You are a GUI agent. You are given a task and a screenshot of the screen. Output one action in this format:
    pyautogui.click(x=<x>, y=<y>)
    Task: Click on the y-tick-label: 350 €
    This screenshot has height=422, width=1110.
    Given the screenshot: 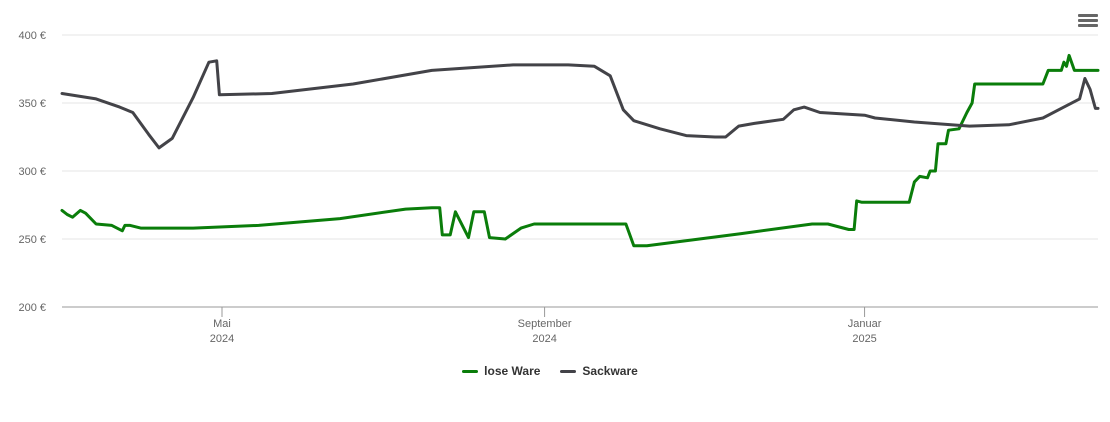 What is the action you would take?
    pyautogui.click(x=32, y=104)
    